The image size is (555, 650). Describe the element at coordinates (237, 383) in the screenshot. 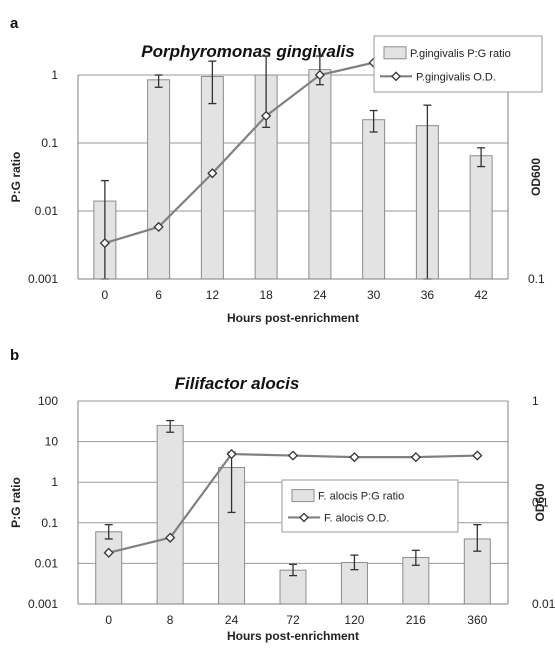

I see `panel-b-title: Filifactor alocis` at that location.